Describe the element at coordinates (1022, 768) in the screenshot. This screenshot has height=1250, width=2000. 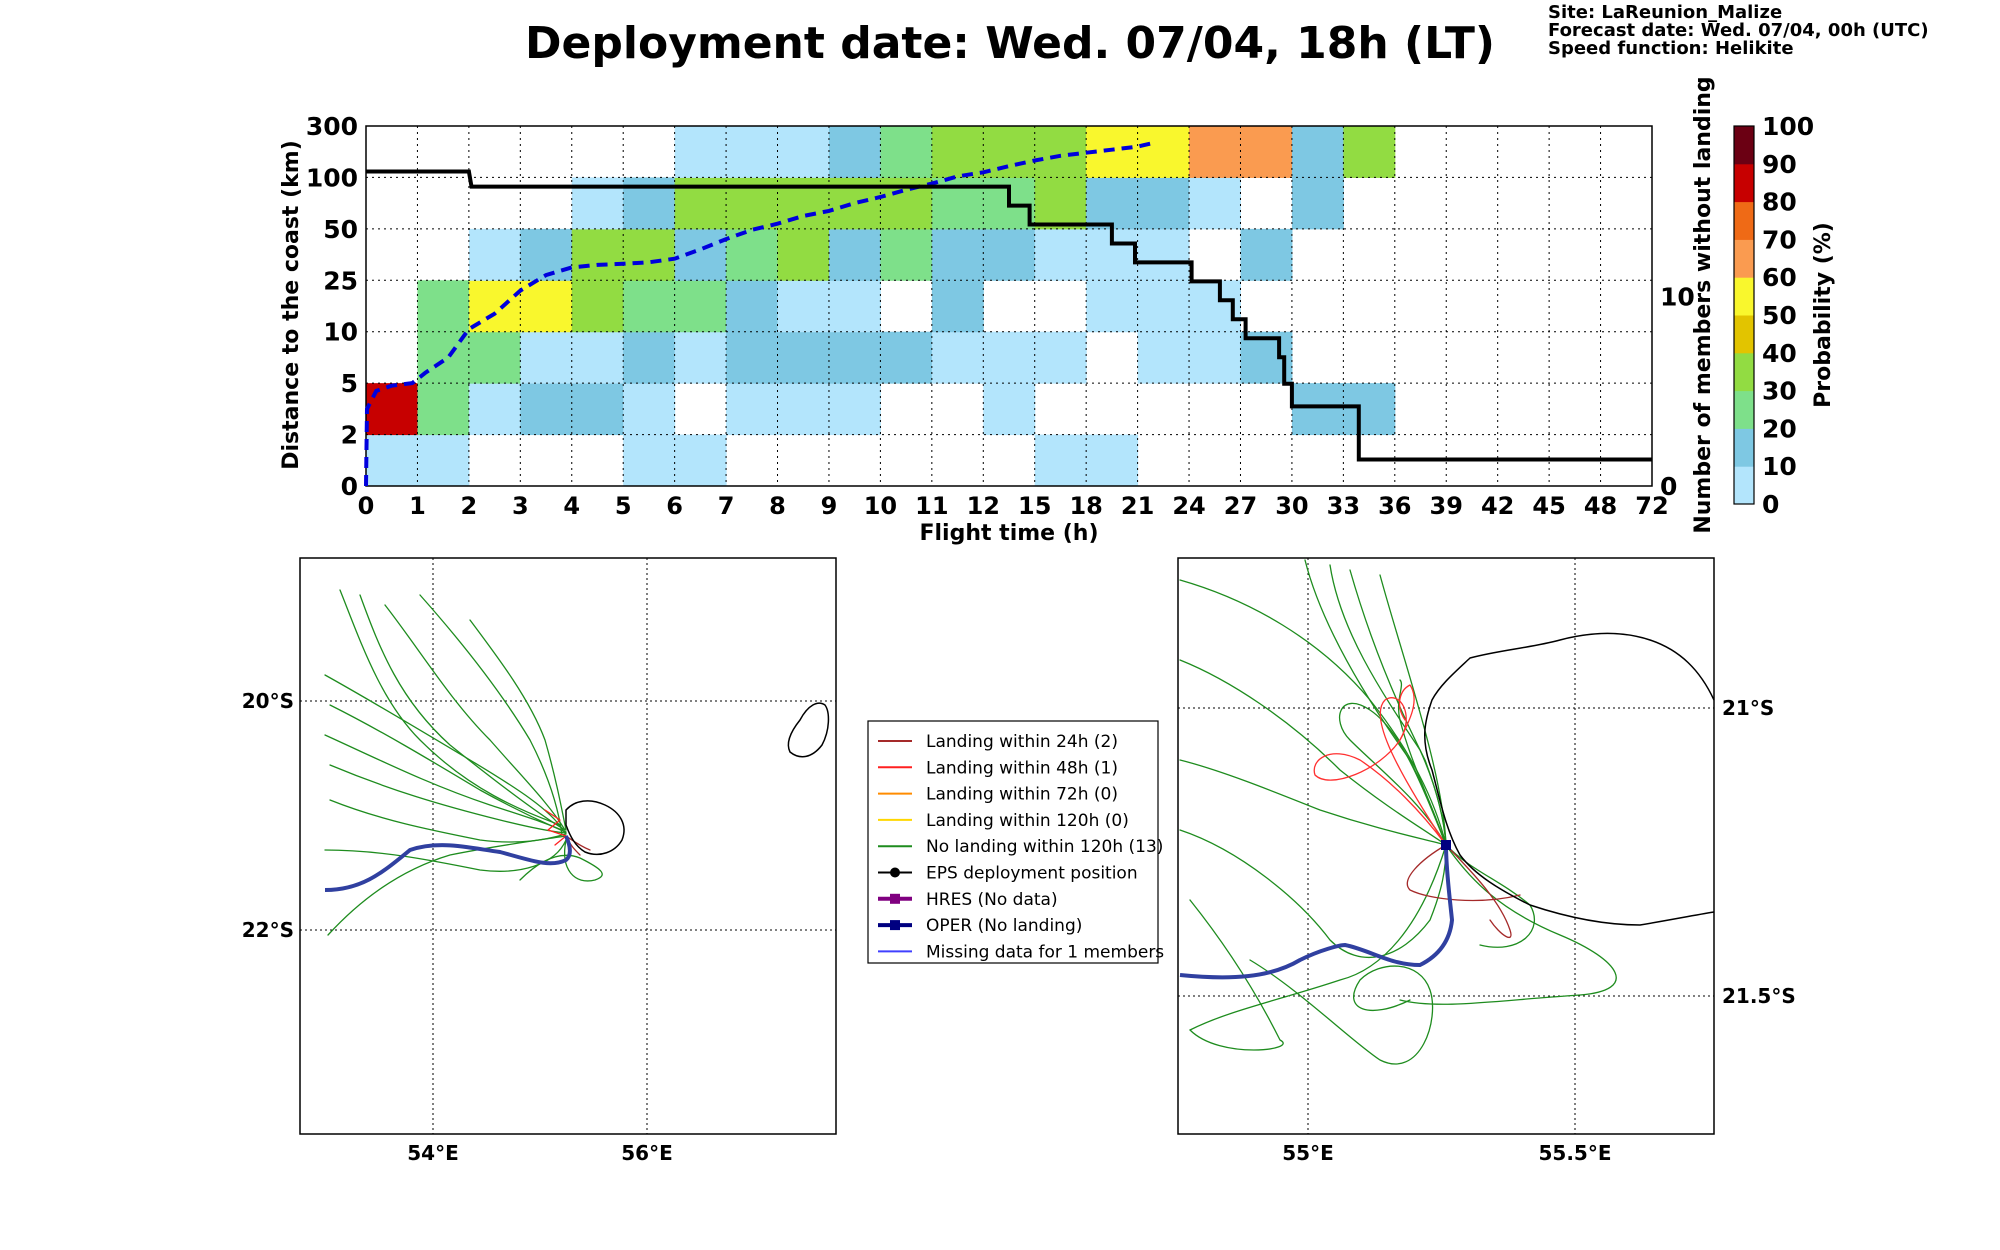
I see `legend-label: Landing within 48h (1)` at that location.